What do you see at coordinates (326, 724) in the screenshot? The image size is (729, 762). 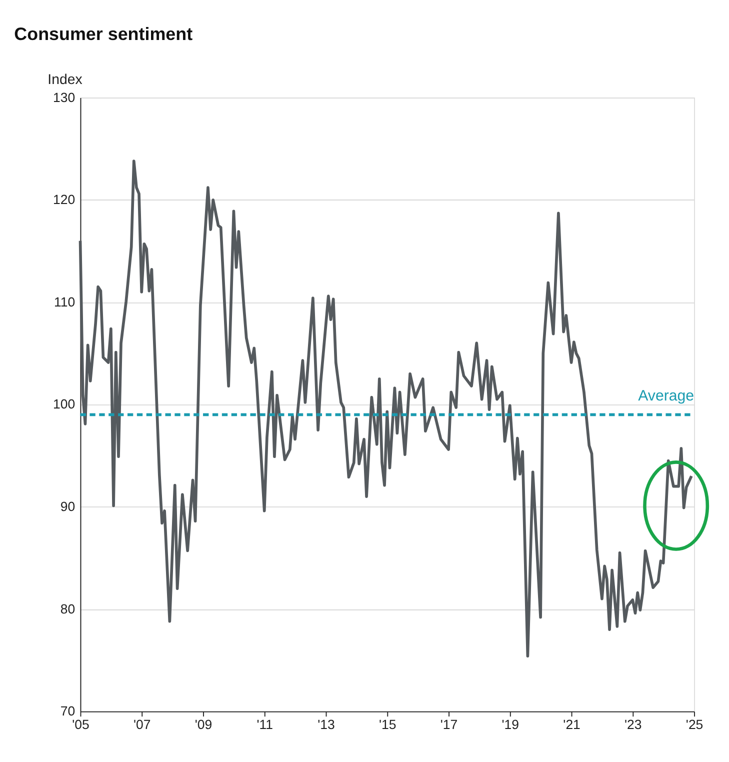 I see `x-tick-label: '13` at bounding box center [326, 724].